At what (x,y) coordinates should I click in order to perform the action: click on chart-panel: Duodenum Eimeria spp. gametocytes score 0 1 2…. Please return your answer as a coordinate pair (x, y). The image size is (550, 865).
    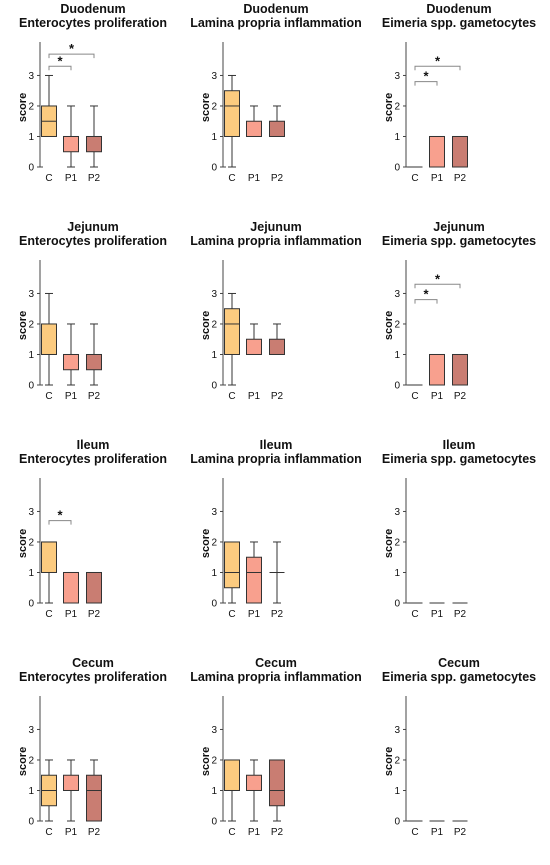
    Looking at the image, I should click on (457, 105).